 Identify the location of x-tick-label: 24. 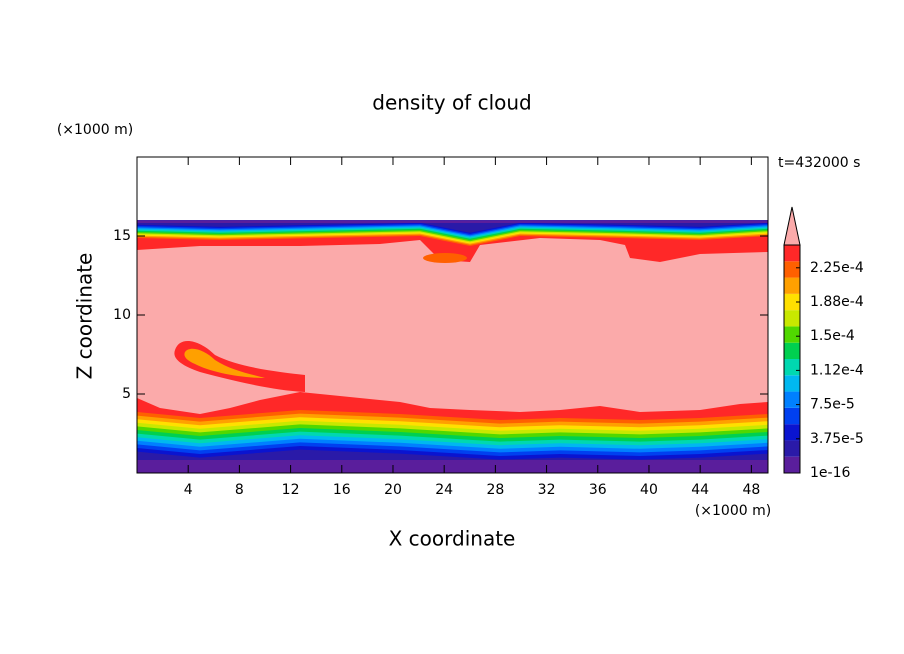
(444, 490).